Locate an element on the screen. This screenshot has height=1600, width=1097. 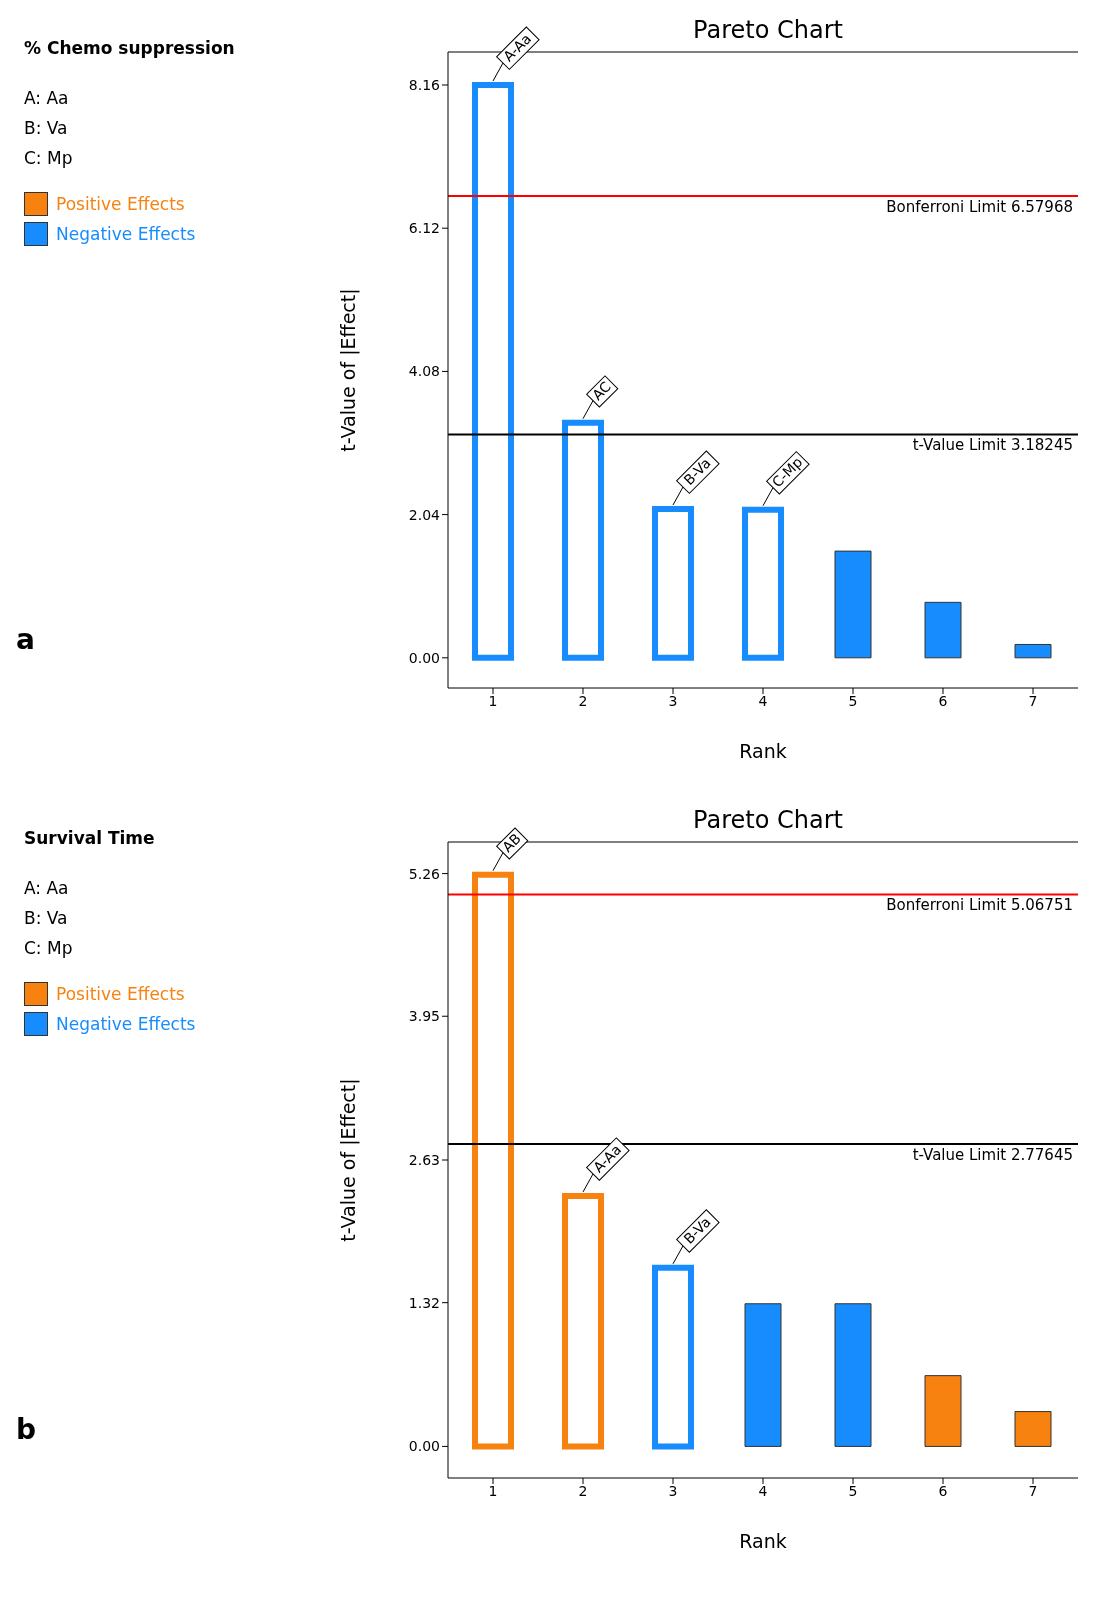
y-tick-label: 4.08 is located at coordinates (424, 371).